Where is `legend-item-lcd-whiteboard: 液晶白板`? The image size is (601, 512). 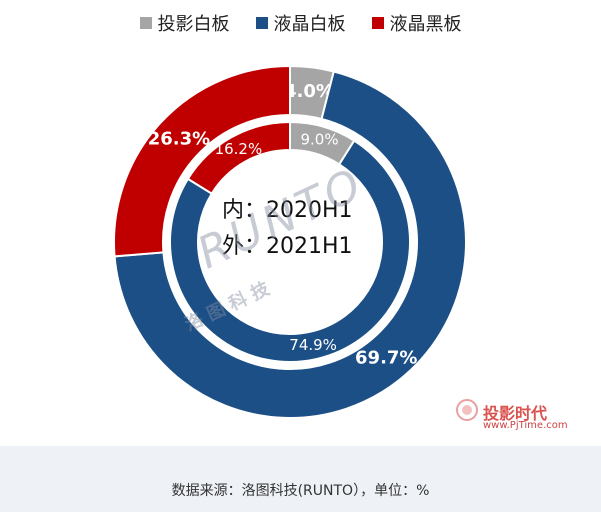
legend-item-lcd-whiteboard: 液晶白板 is located at coordinates (300, 23).